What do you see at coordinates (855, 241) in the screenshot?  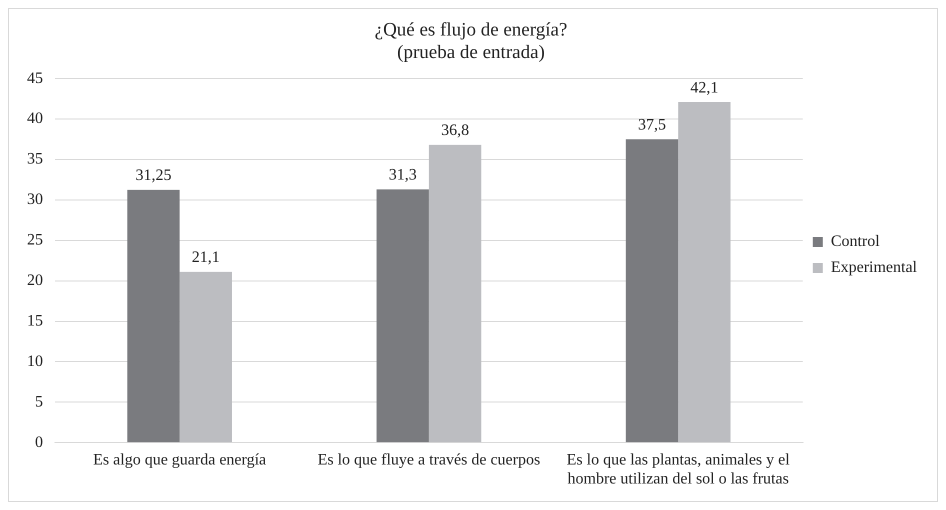 I see `legend-label: Control` at bounding box center [855, 241].